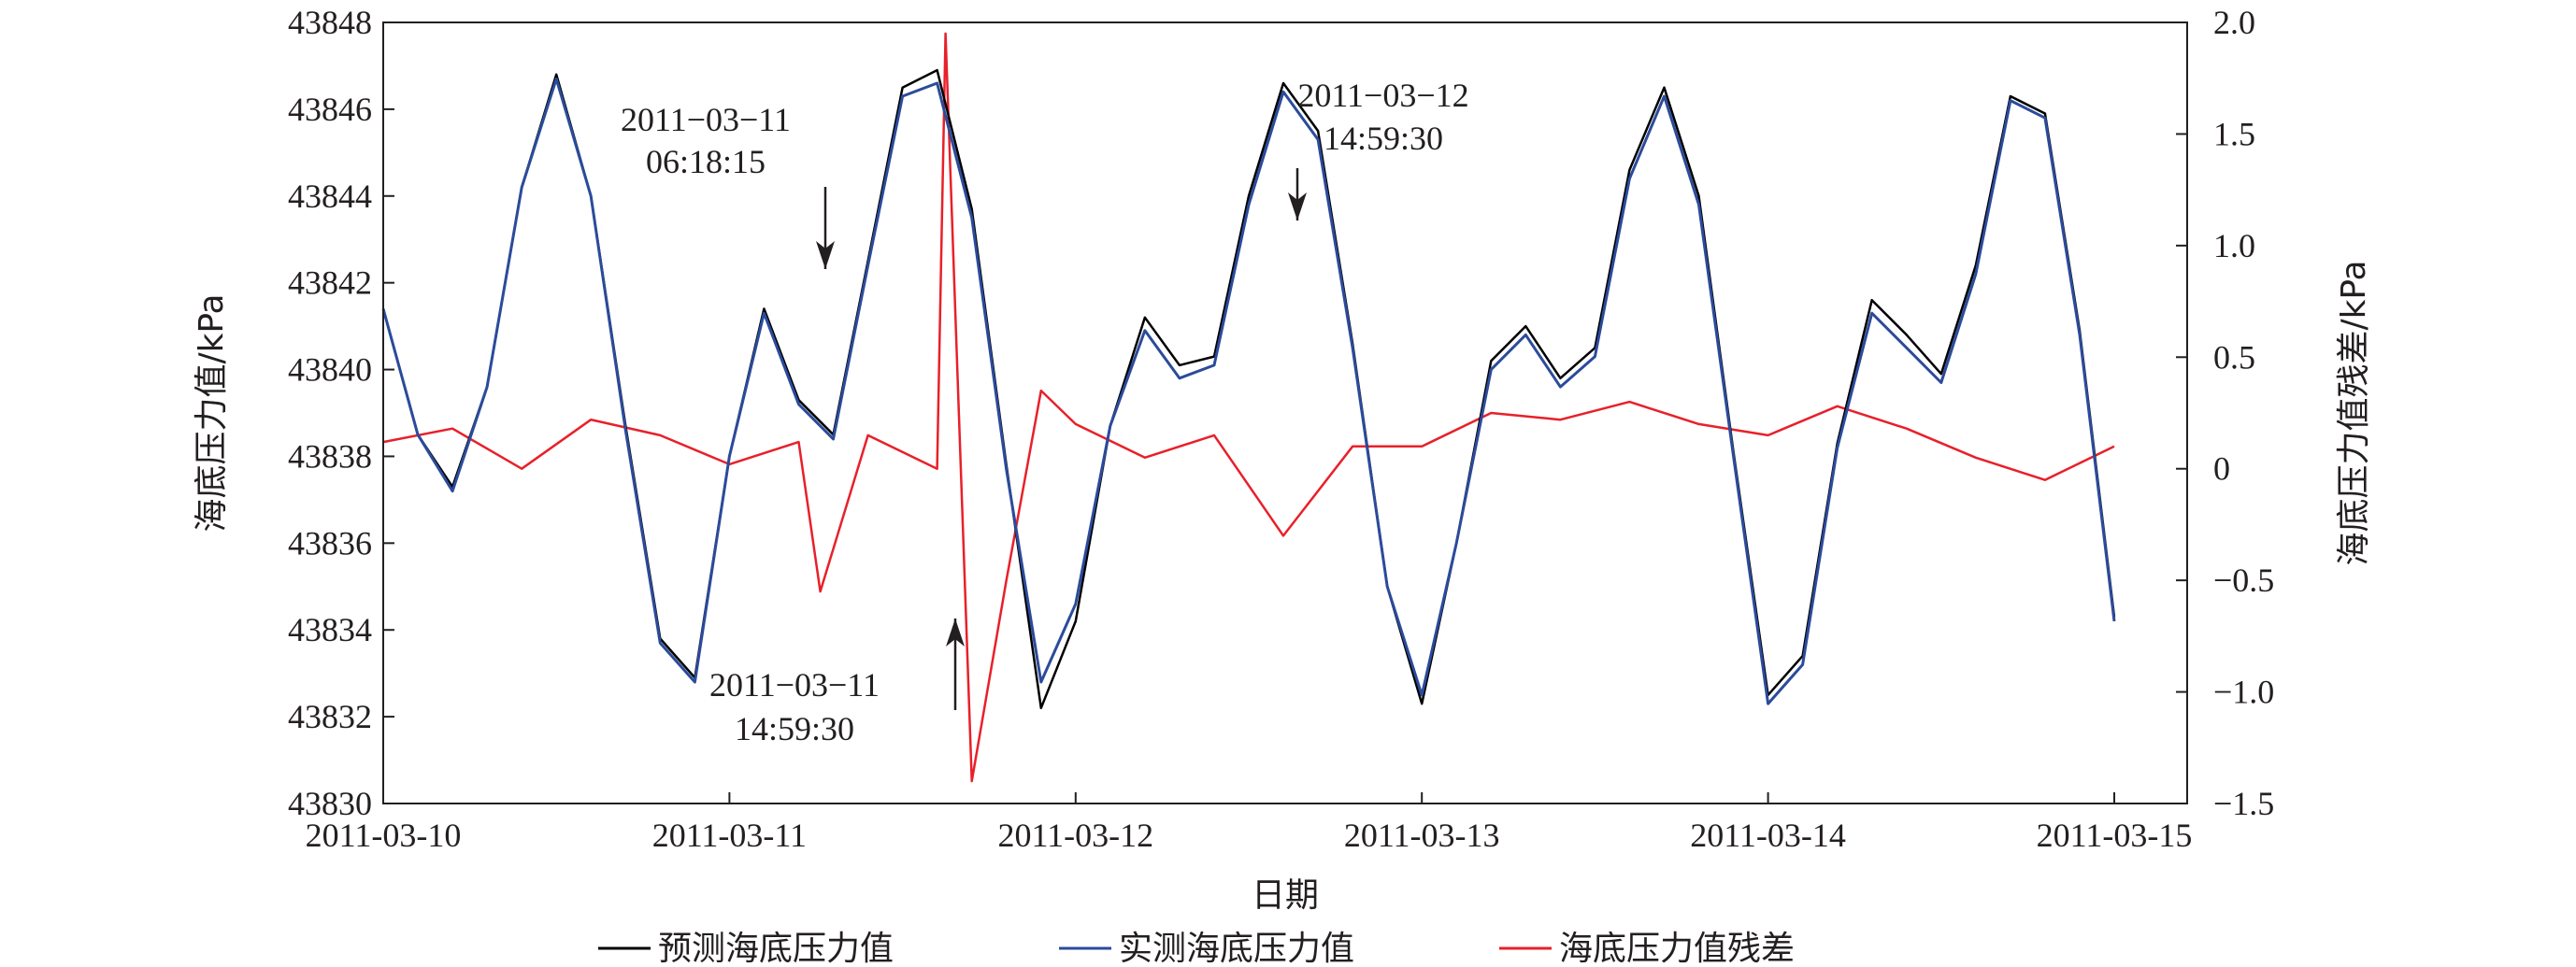 The height and width of the screenshot is (967, 2576). I want to click on y-right-tick-label: −1.0, so click(2243, 692).